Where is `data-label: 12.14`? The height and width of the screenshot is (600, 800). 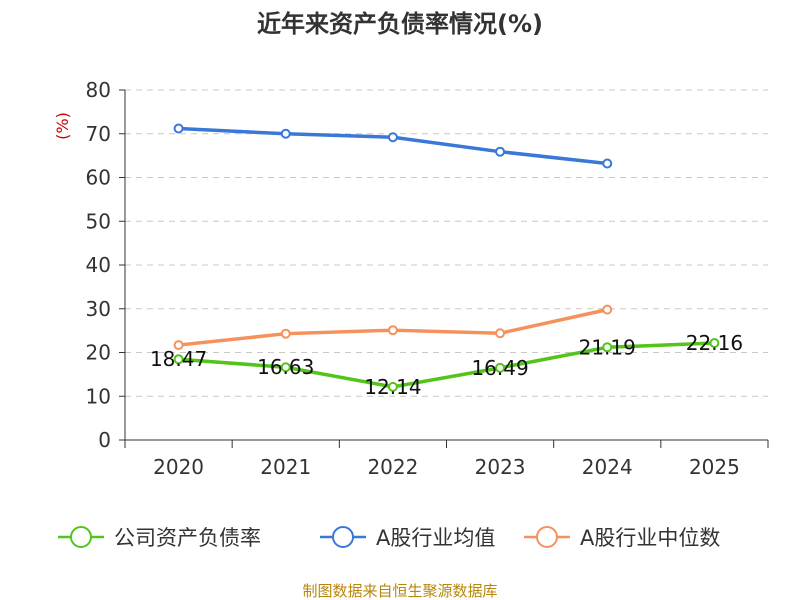 data-label: 12.14 is located at coordinates (392, 387).